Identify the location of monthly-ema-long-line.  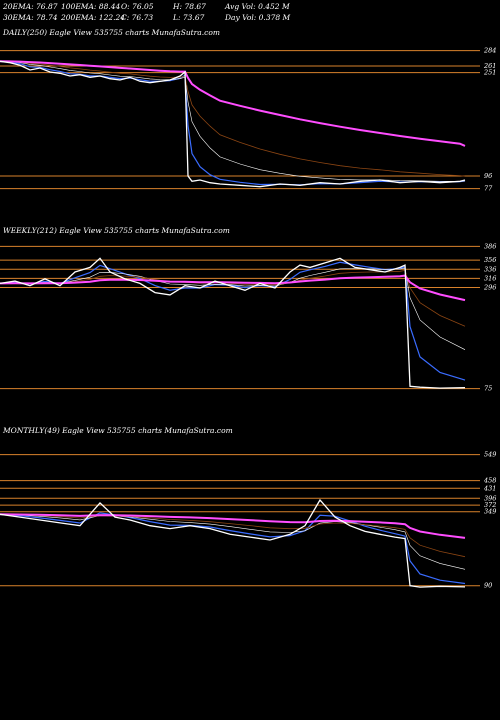
(233, 526).